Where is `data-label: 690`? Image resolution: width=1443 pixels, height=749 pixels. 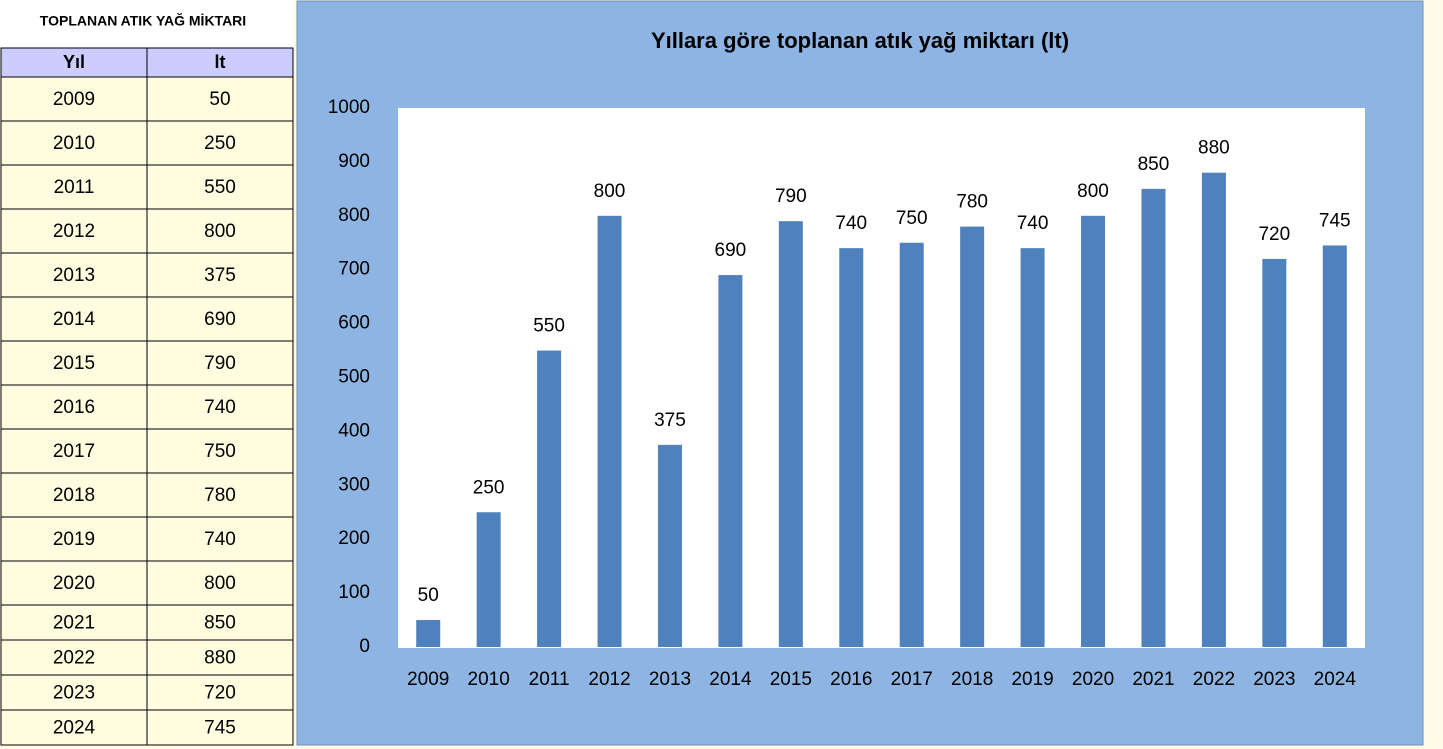 data-label: 690 is located at coordinates (731, 250).